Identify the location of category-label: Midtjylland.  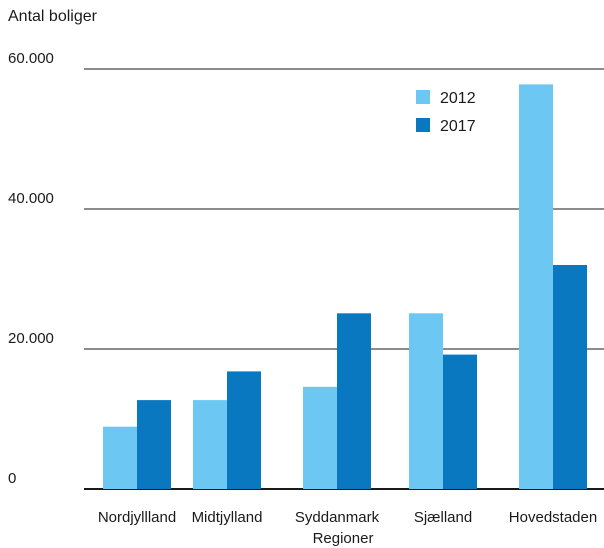
(227, 517).